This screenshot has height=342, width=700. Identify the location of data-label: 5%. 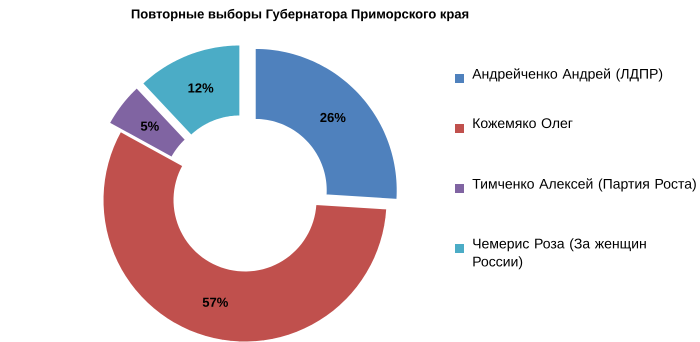
(149, 126).